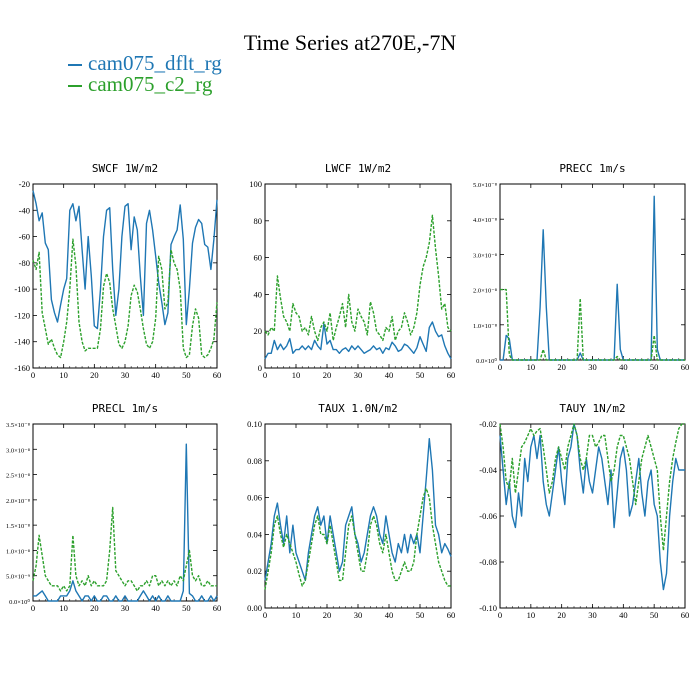 The height and width of the screenshot is (700, 700). Describe the element at coordinates (254, 461) in the screenshot. I see `y-tick-label: 0.08` at that location.